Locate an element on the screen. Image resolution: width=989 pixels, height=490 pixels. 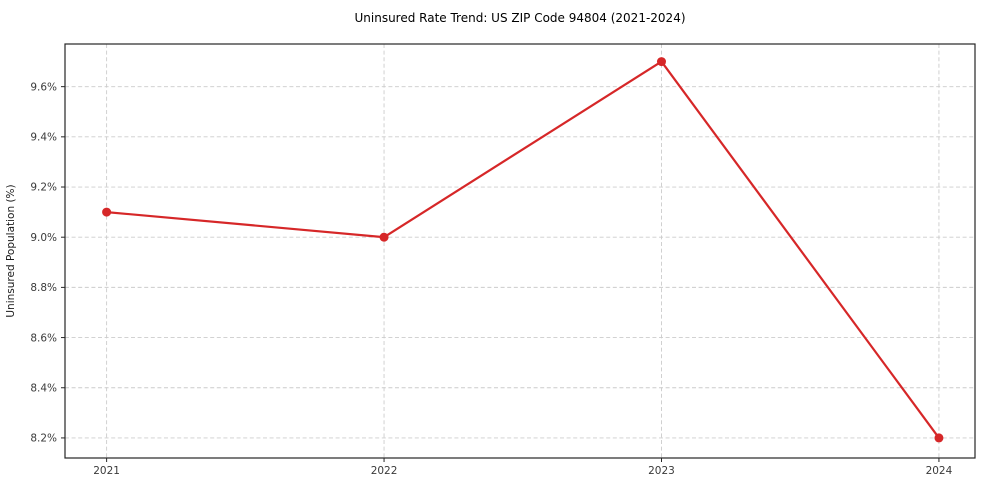
x-tick-label: 2024 is located at coordinates (939, 471).